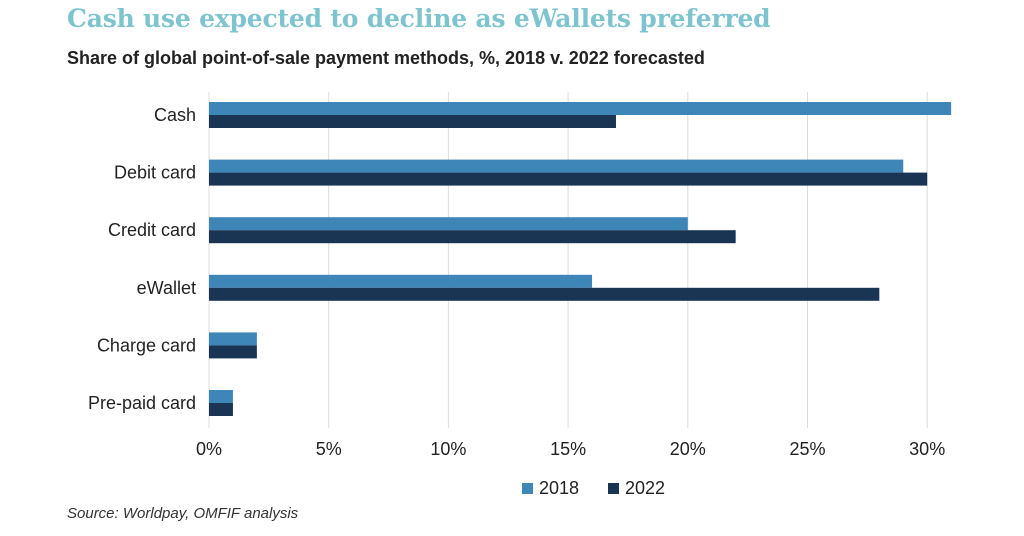 This screenshot has width=1024, height=536. Describe the element at coordinates (221, 396) in the screenshot. I see `bar-2018-pre-paid-card` at that location.